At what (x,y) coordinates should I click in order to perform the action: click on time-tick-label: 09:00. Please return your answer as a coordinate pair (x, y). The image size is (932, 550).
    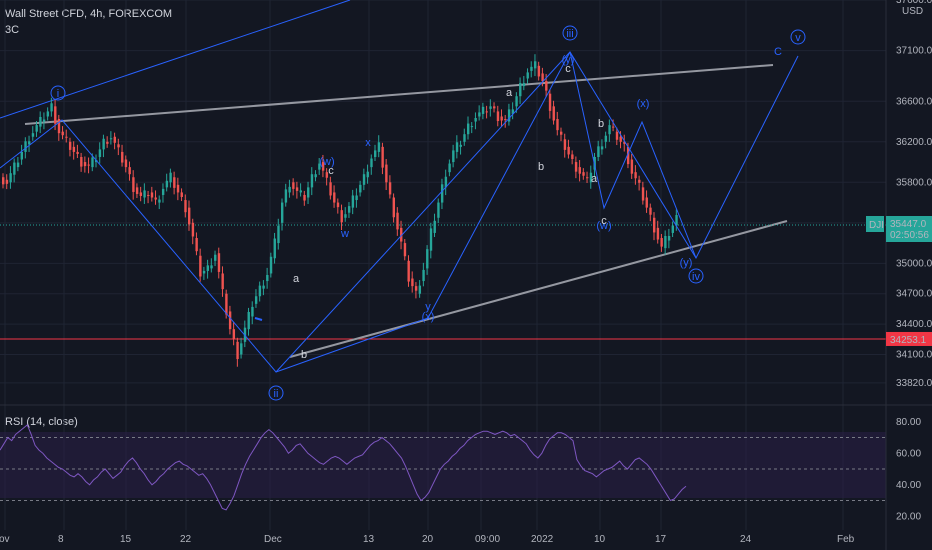
    Looking at the image, I should click on (487, 539).